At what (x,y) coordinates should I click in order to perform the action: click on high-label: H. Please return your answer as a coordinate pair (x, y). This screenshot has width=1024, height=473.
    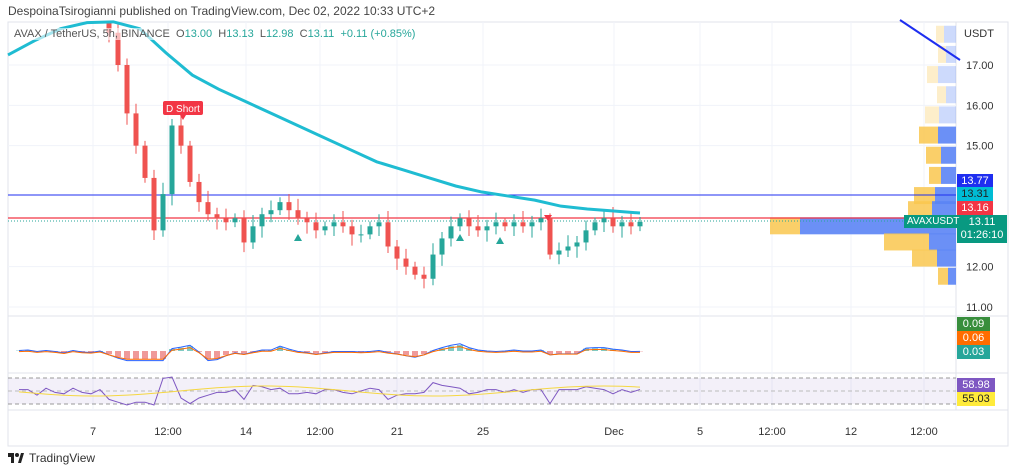
    Looking at the image, I should click on (222, 34).